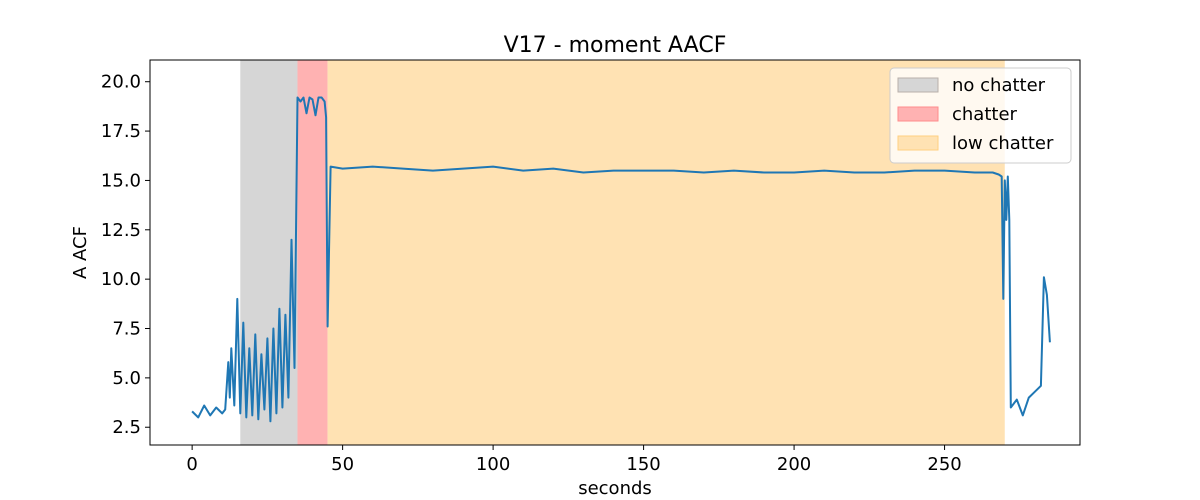  I want to click on y-tick-label: 2.5, so click(126, 427).